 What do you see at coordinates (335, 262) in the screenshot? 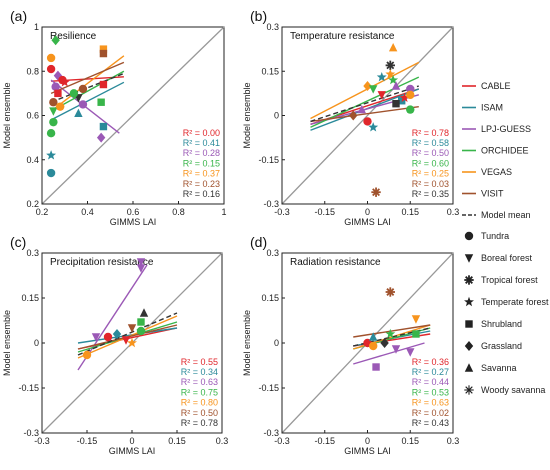
I see `panel-title: Radiation resistance` at bounding box center [335, 262].